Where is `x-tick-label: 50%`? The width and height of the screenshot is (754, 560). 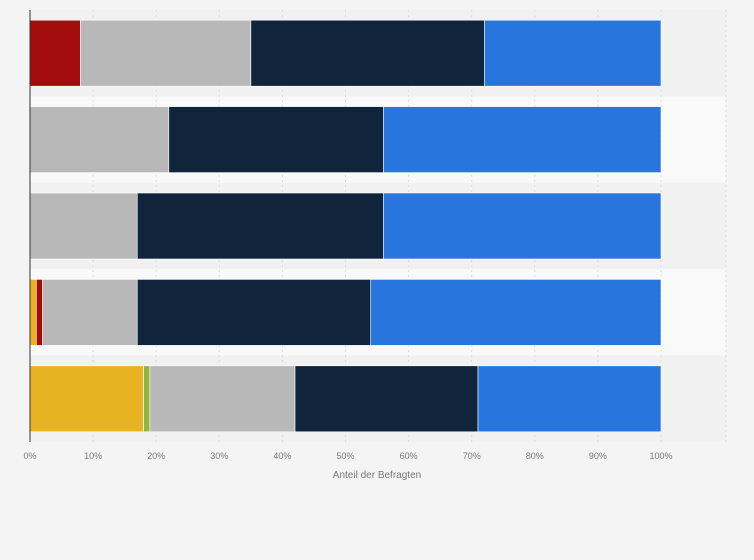
x-tick-label: 50% is located at coordinates (345, 456).